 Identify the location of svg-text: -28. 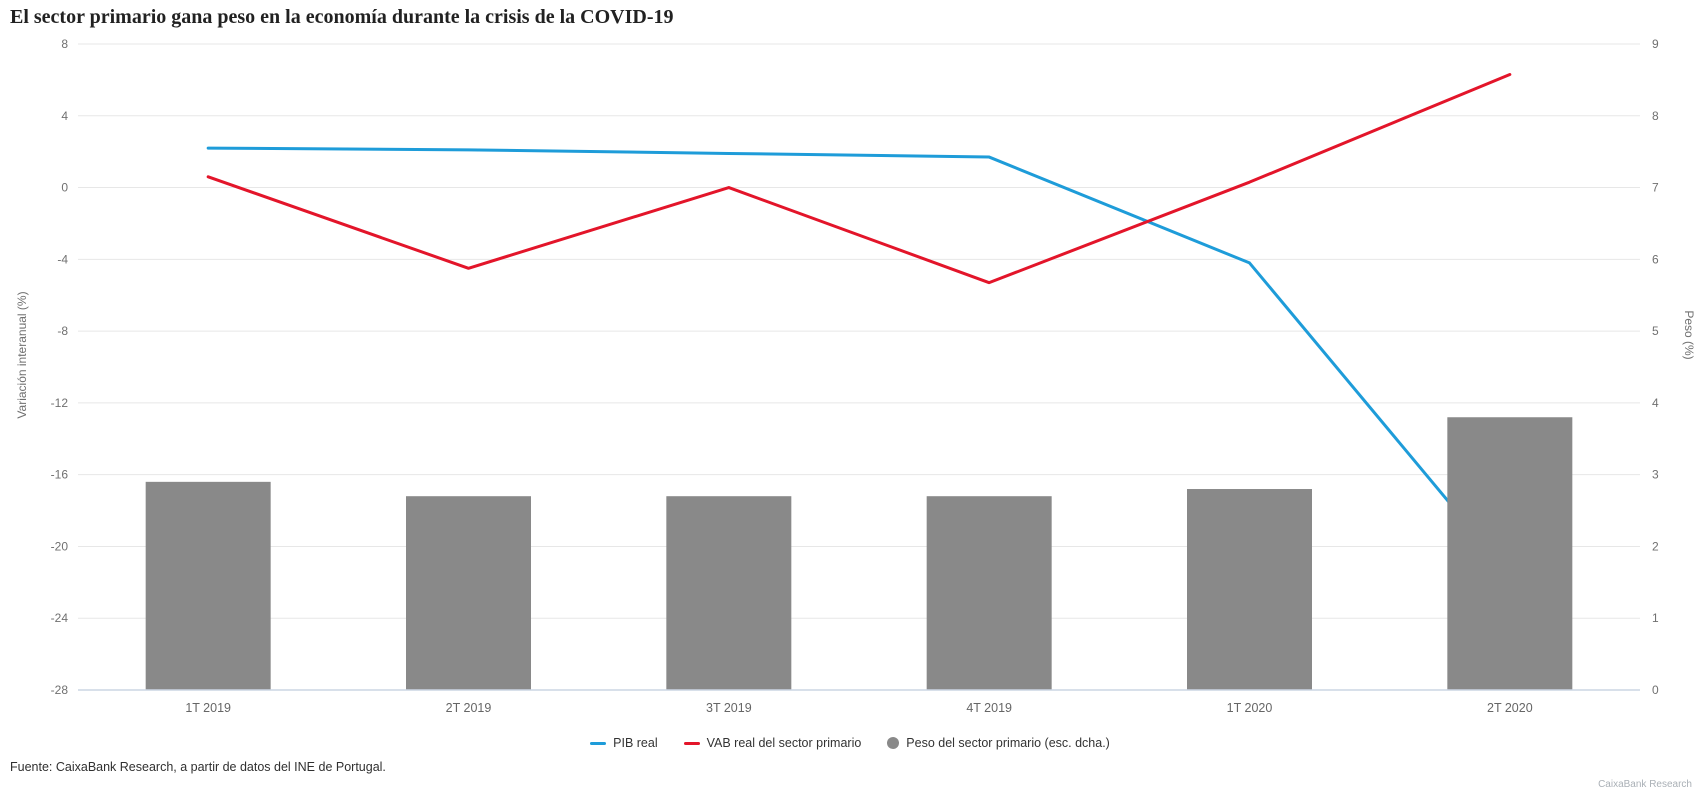
(60, 690).